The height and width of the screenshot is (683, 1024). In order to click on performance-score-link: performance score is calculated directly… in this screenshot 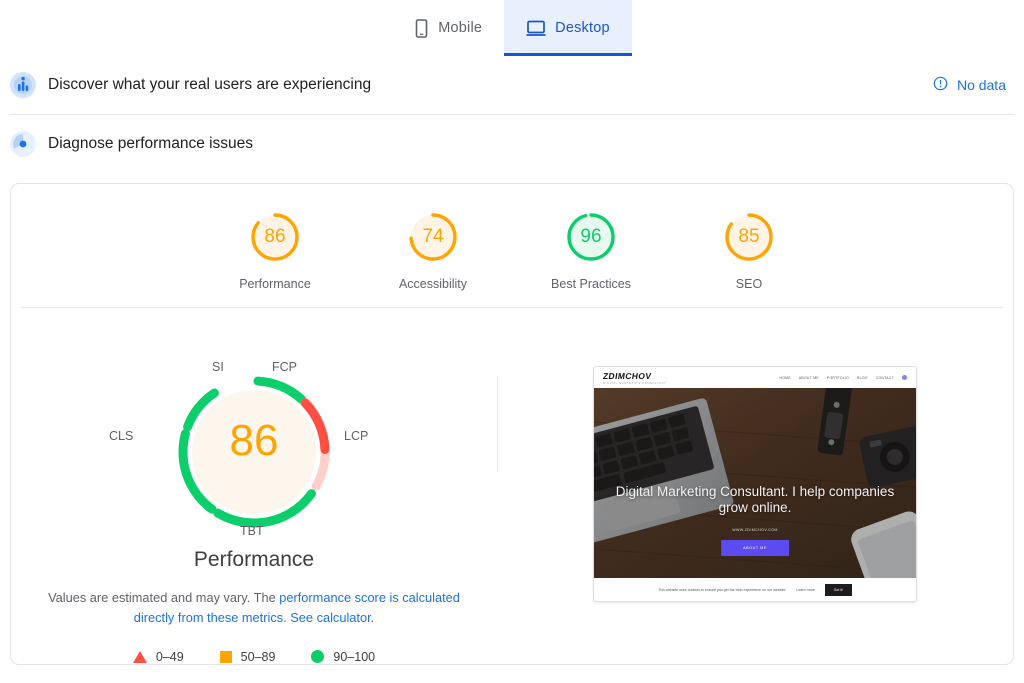, I will do `click(296, 607)`.